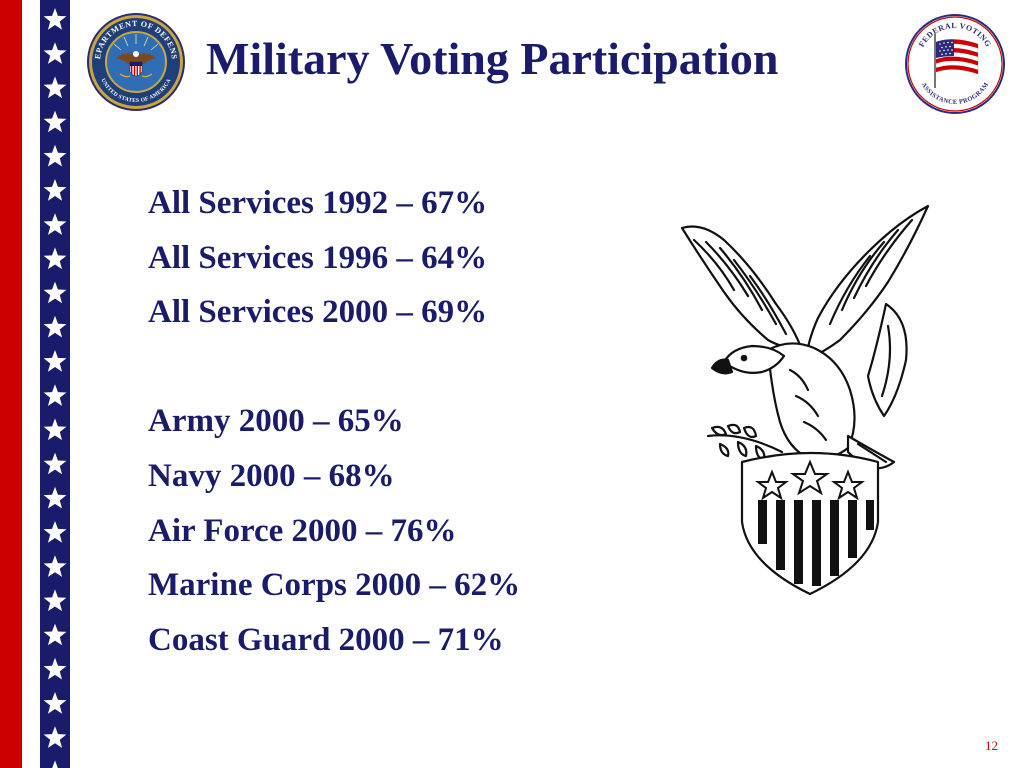  I want to click on stat-line: Army 2000 – 65%, so click(276, 421).